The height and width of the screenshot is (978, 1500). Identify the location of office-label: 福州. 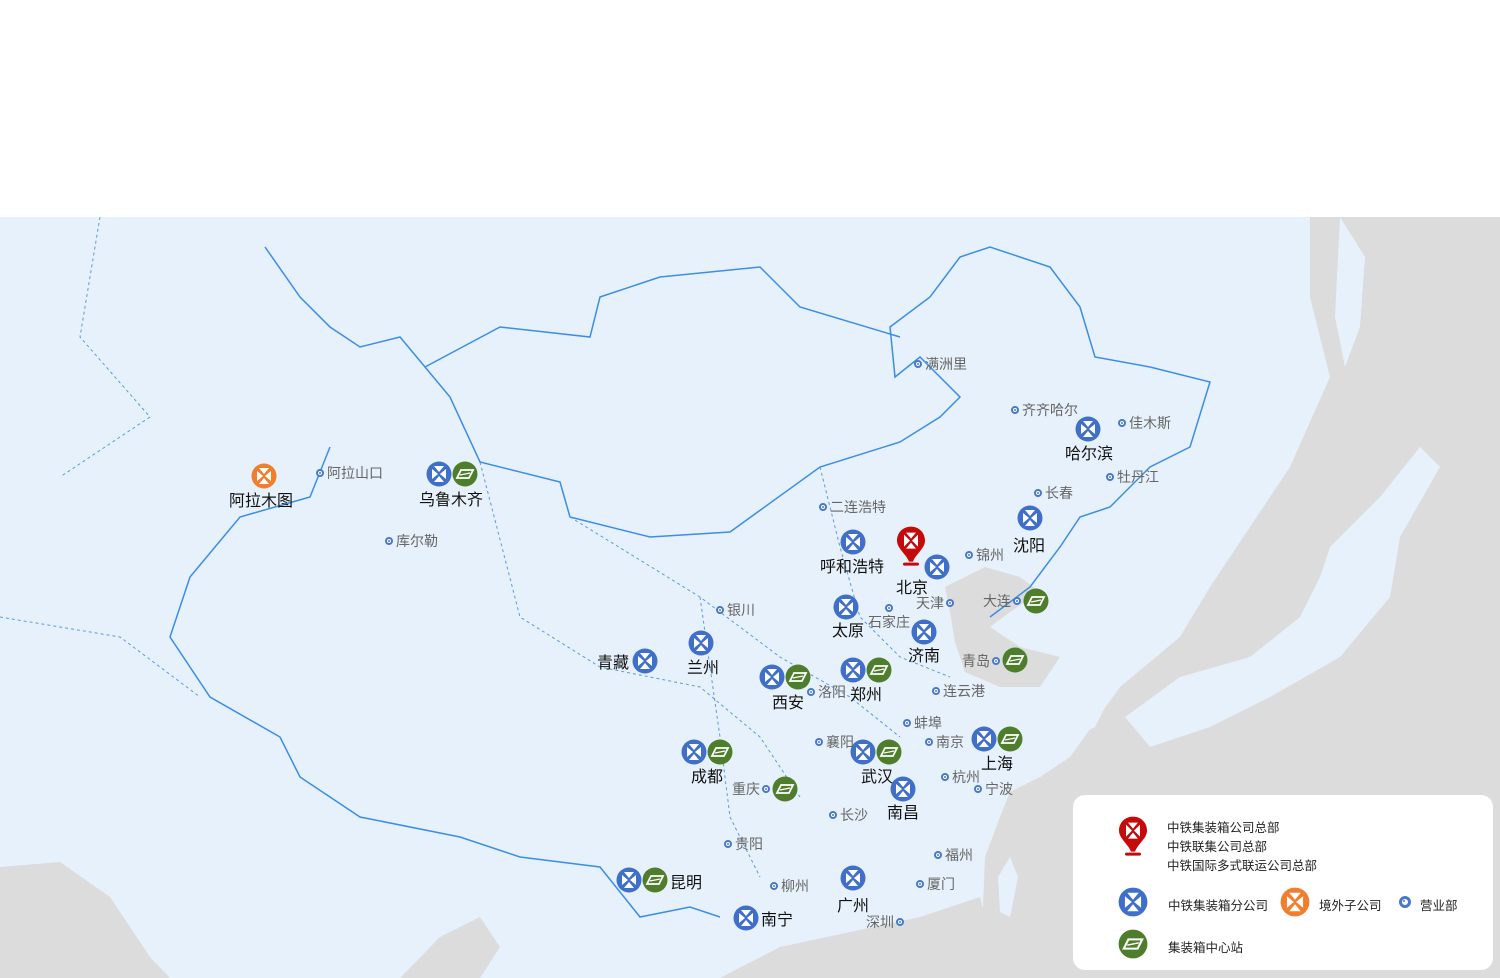
(959, 856).